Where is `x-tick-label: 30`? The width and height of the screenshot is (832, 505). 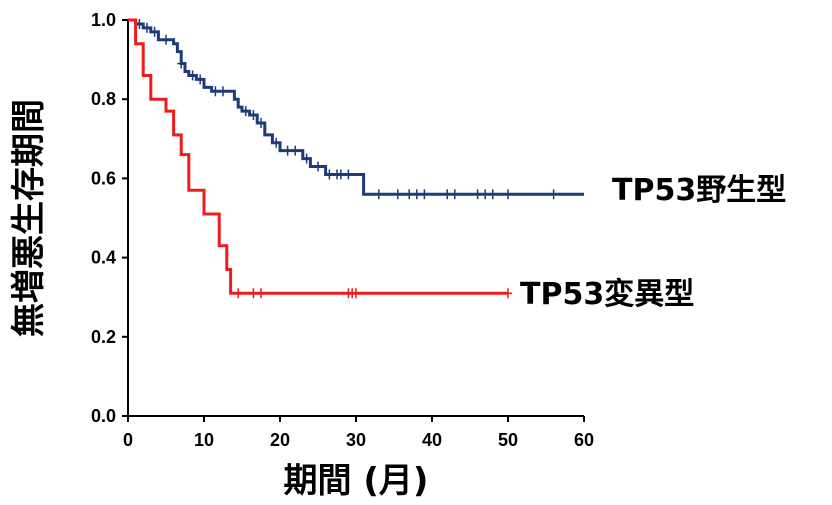 x-tick-label: 30 is located at coordinates (356, 440).